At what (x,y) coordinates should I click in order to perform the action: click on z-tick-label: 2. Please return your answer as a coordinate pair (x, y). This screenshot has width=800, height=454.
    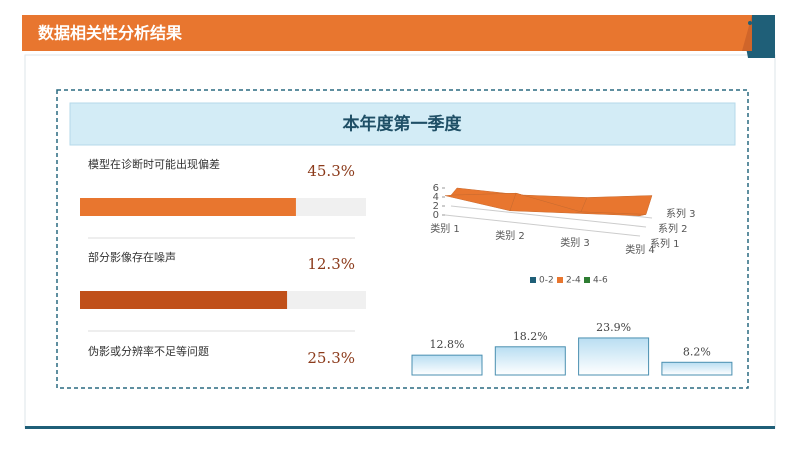
    Looking at the image, I should click on (436, 206).